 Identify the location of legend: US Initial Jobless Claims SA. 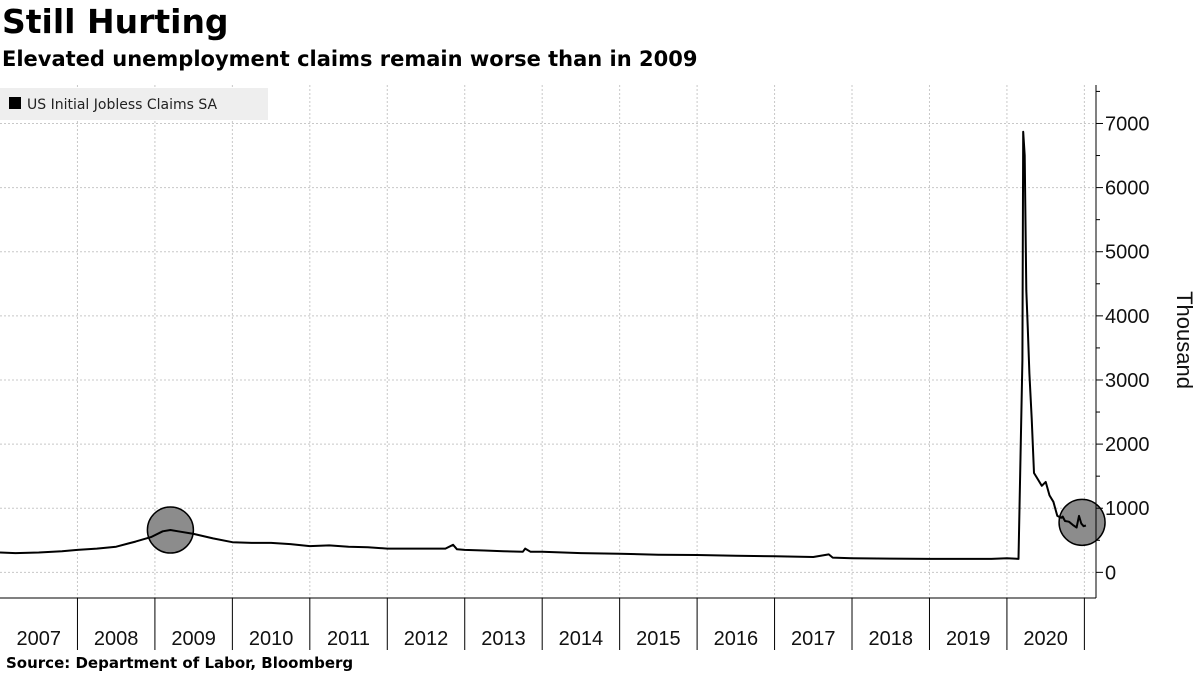
(134, 104).